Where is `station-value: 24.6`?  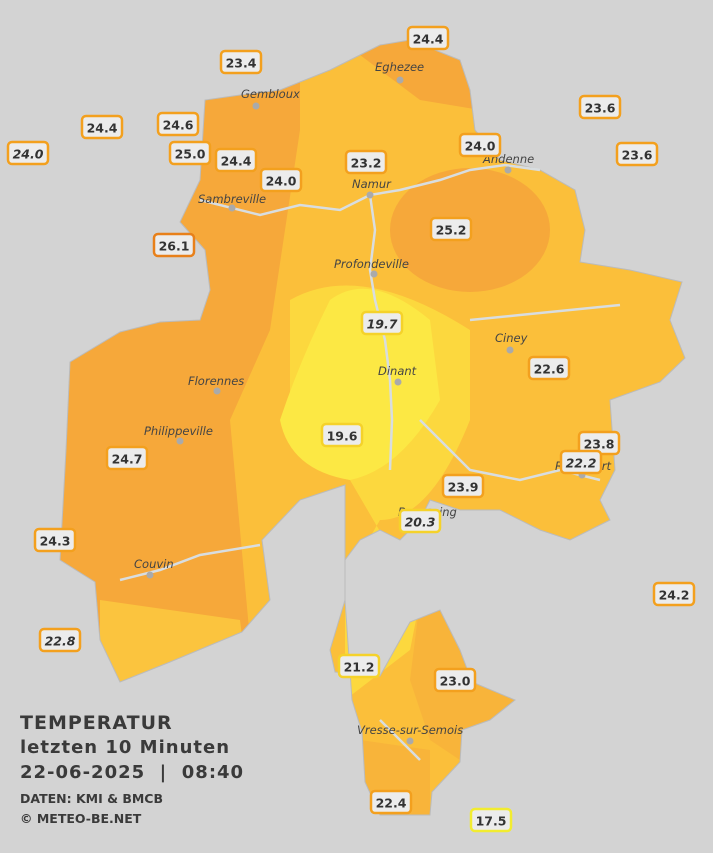
station-value: 24.6 is located at coordinates (178, 125).